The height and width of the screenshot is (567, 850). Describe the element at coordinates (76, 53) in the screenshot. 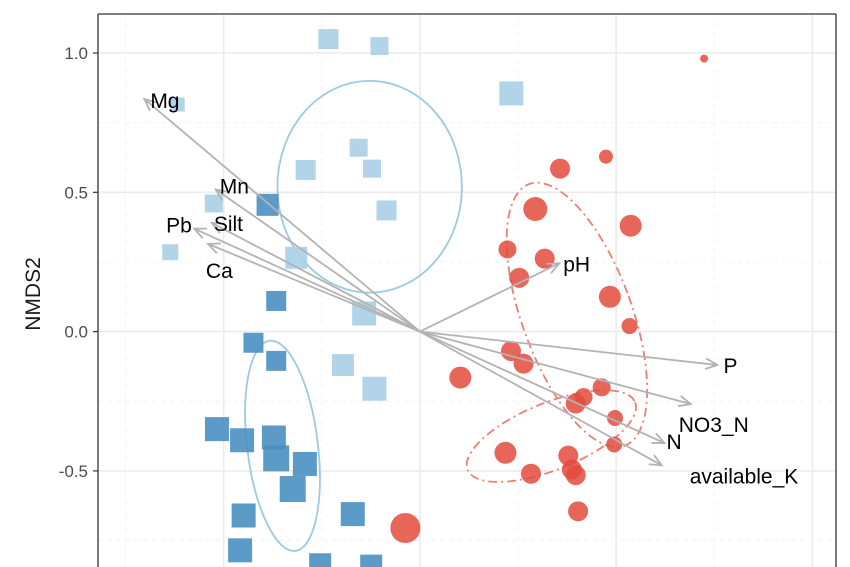

I see `y-tick-label: 1.0` at that location.